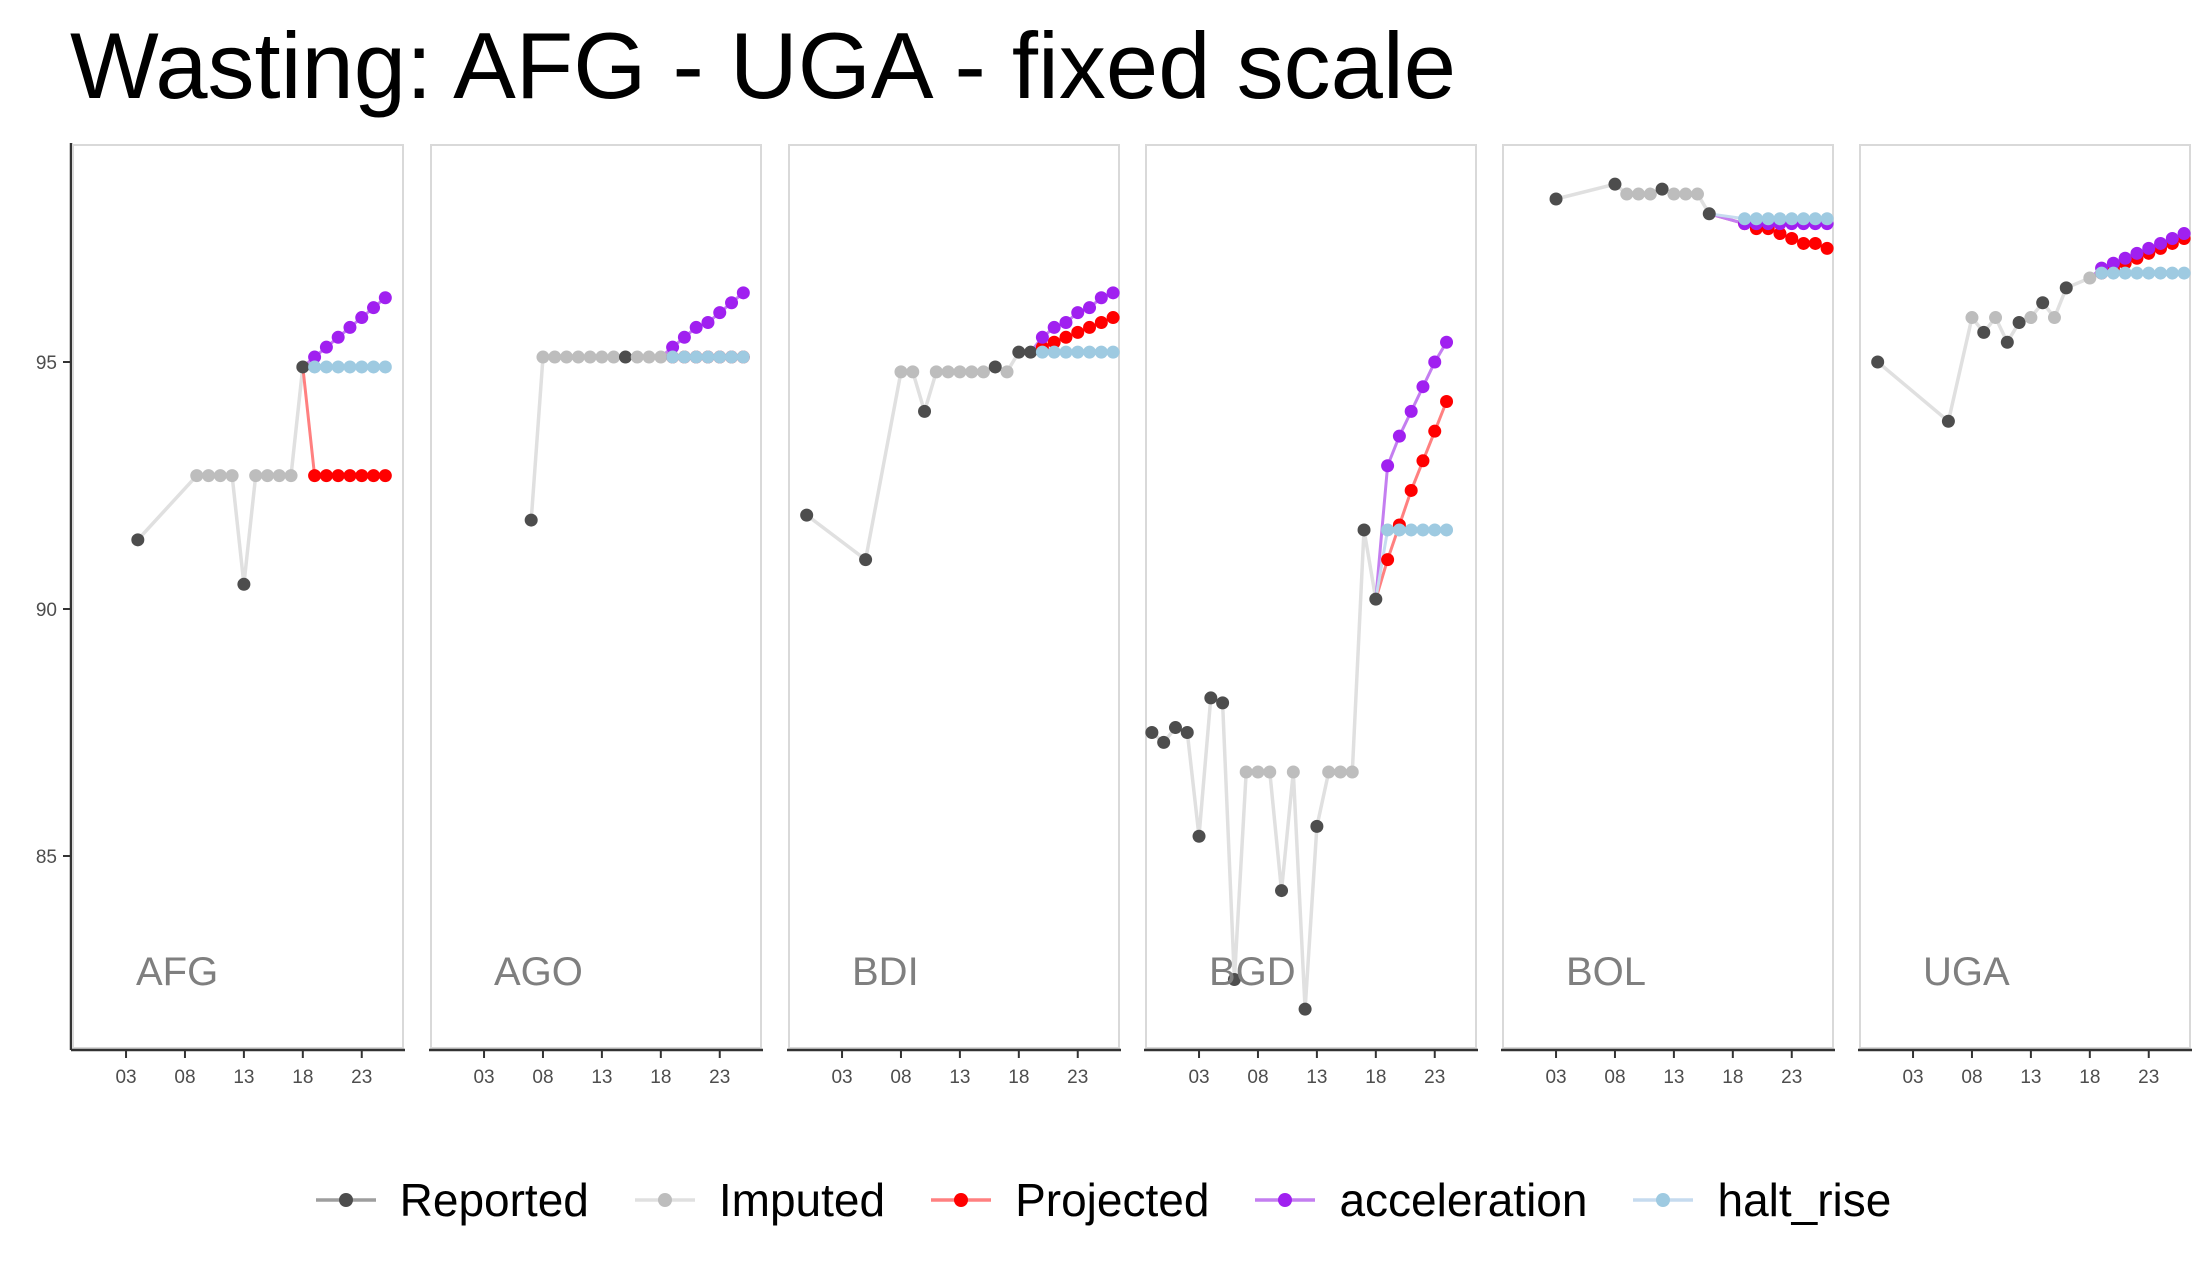 The height and width of the screenshot is (1275, 2205). What do you see at coordinates (1663, 1200) in the screenshot?
I see `legend-key-icon` at bounding box center [1663, 1200].